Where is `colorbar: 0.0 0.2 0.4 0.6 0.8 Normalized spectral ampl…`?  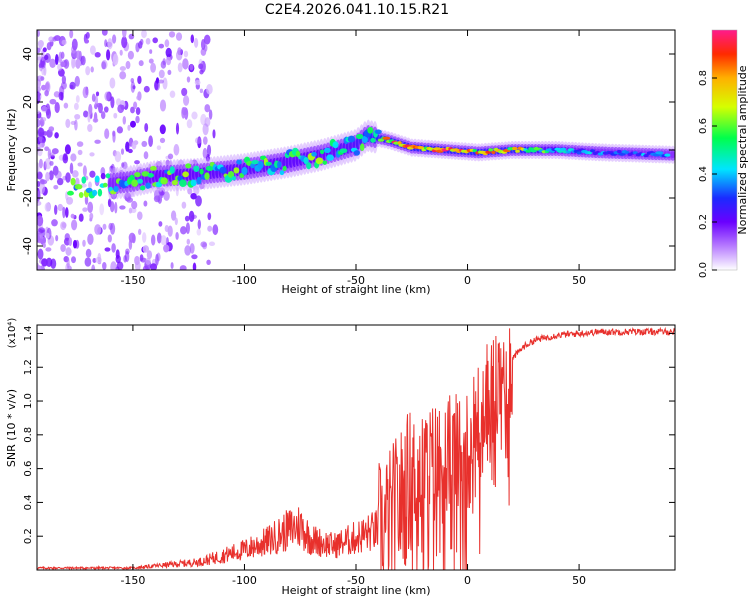 colorbar: 0.0 0.2 0.4 0.6 0.8 Normalized spectral ampl… is located at coordinates (723, 153).